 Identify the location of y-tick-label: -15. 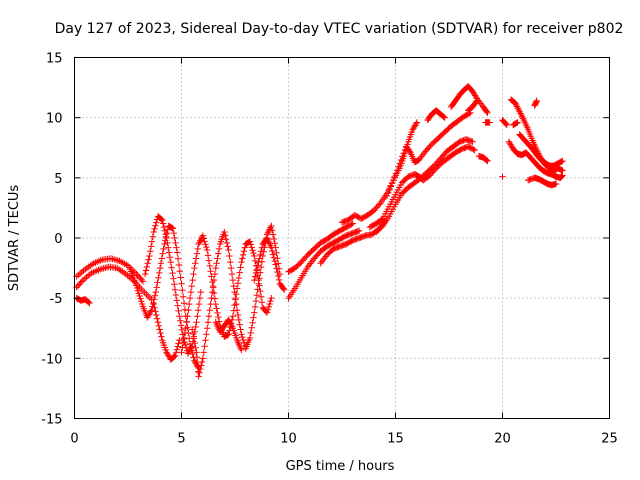
(51, 420).